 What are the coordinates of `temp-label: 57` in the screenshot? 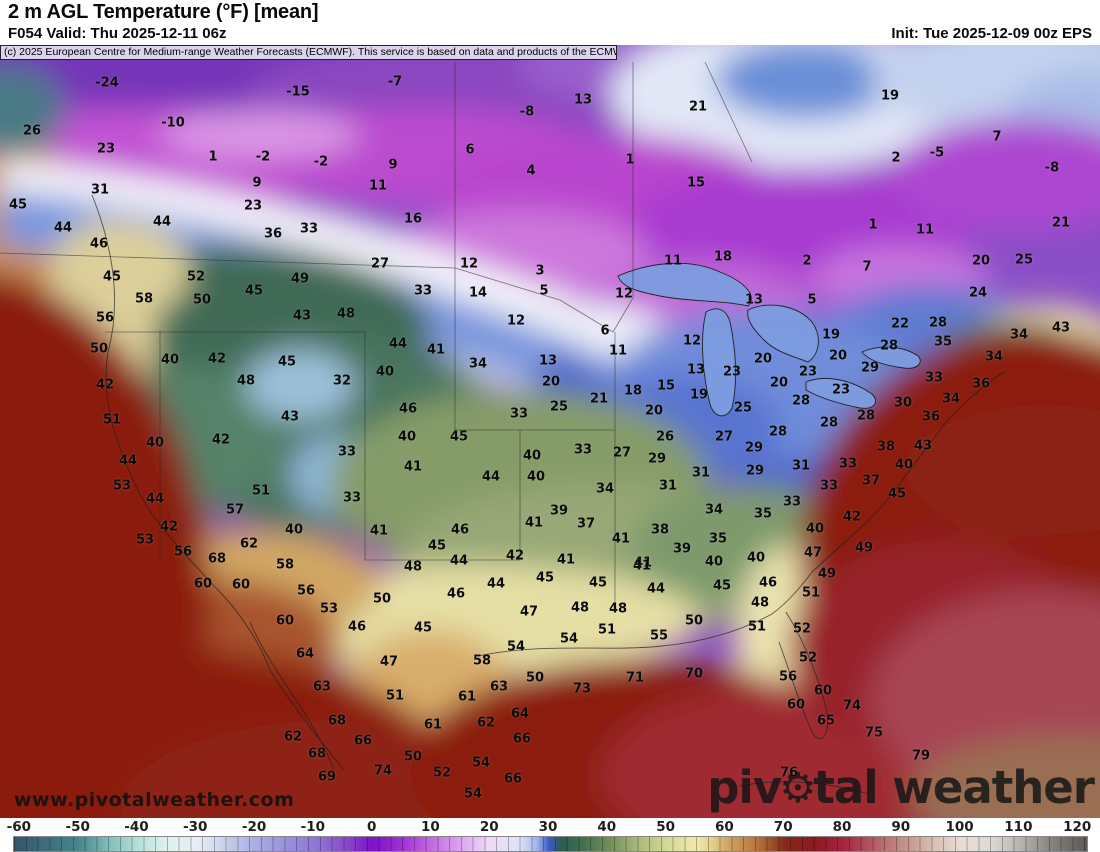 It's located at (235, 510).